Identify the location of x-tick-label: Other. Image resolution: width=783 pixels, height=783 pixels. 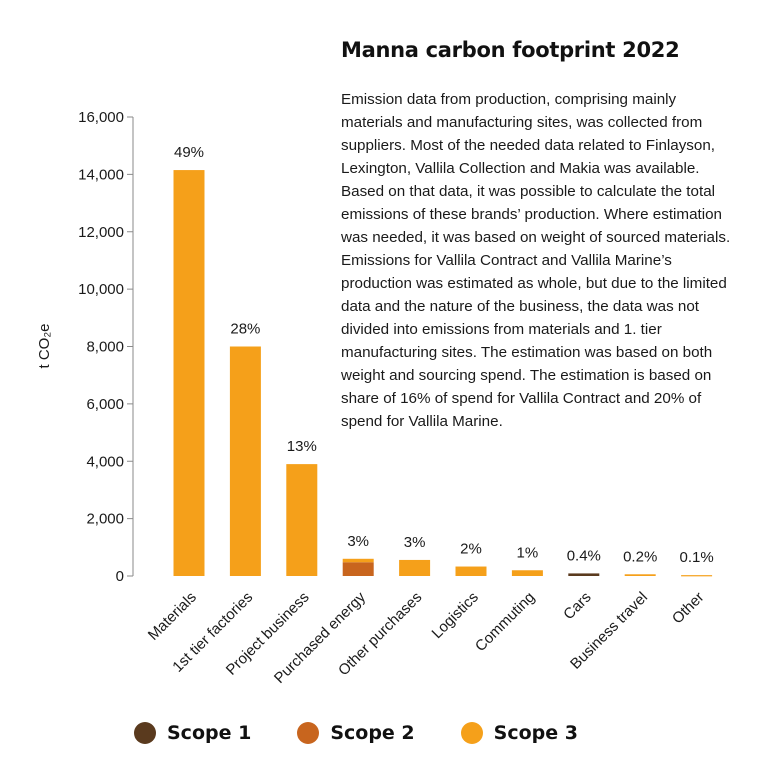
(688, 608).